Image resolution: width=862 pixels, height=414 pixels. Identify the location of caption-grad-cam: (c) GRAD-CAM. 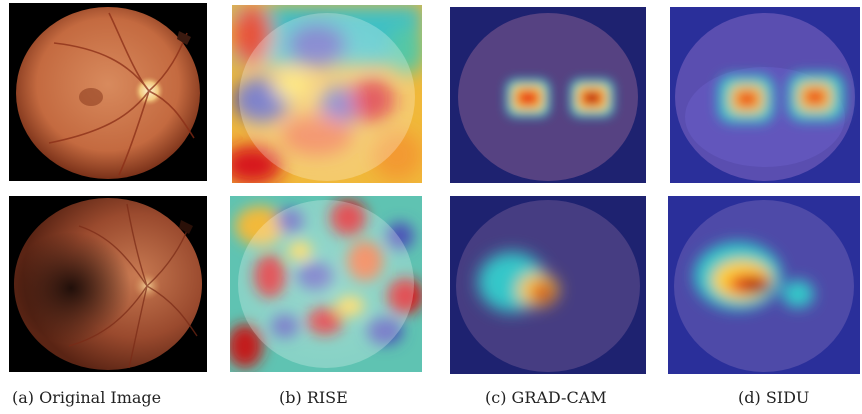
(546, 397).